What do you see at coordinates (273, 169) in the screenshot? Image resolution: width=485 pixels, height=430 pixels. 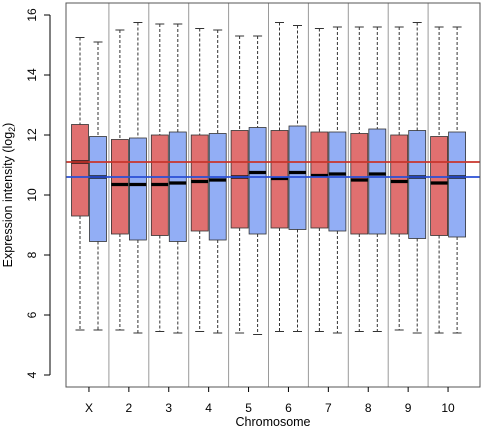 I see `reference-lines` at bounding box center [273, 169].